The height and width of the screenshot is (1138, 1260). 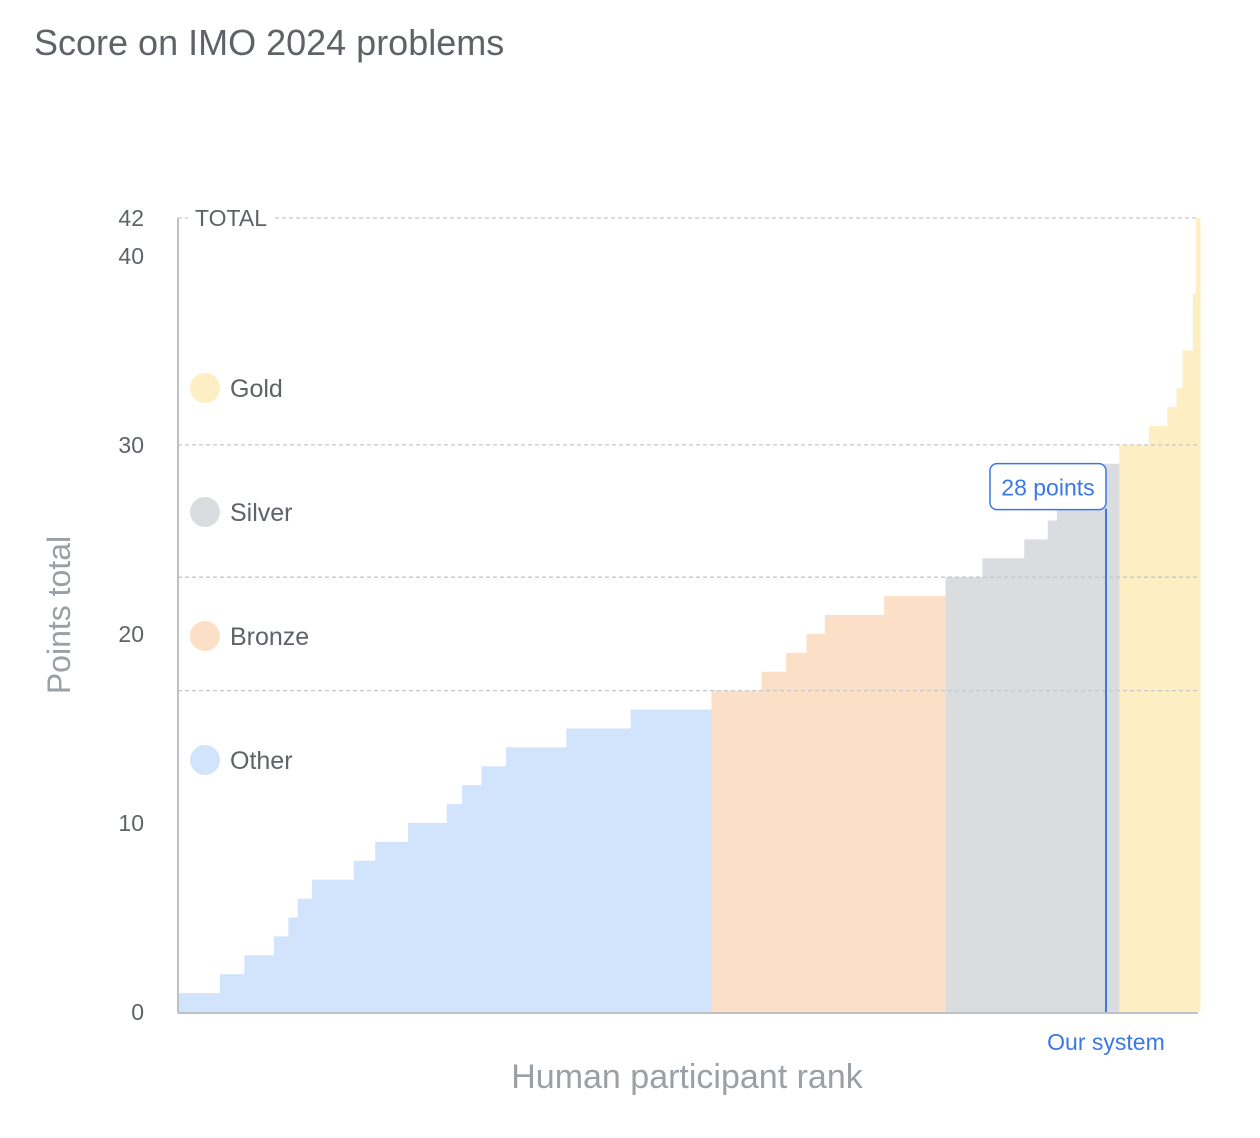 I want to click on y-tick-label: 42, so click(x=131, y=218).